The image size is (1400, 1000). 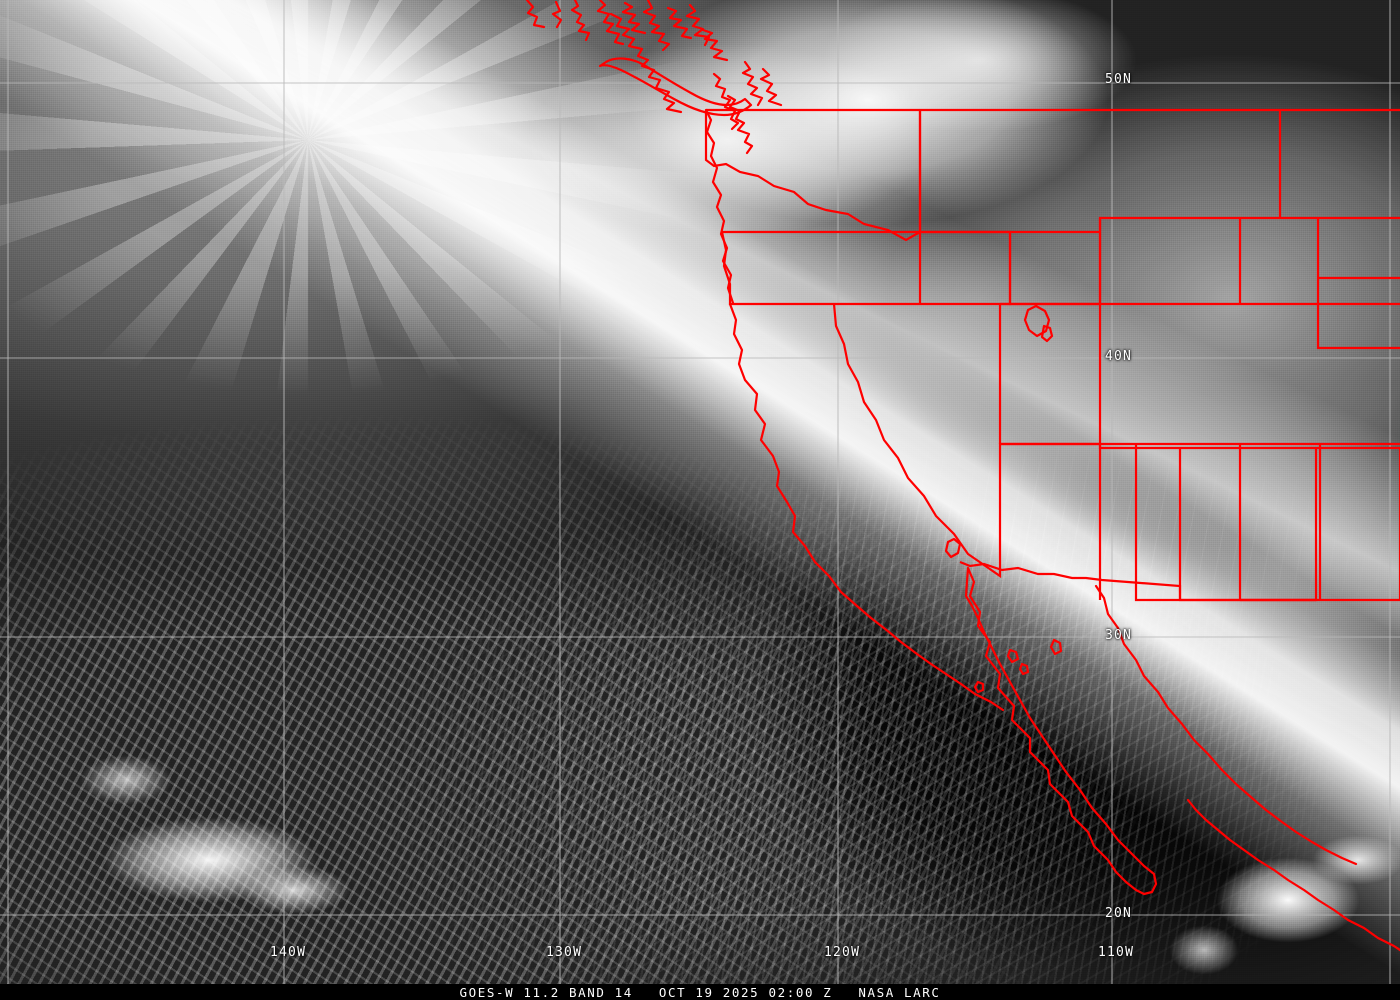 What do you see at coordinates (1049, 373) in the screenshot?
I see `nevada-utah-boundary` at bounding box center [1049, 373].